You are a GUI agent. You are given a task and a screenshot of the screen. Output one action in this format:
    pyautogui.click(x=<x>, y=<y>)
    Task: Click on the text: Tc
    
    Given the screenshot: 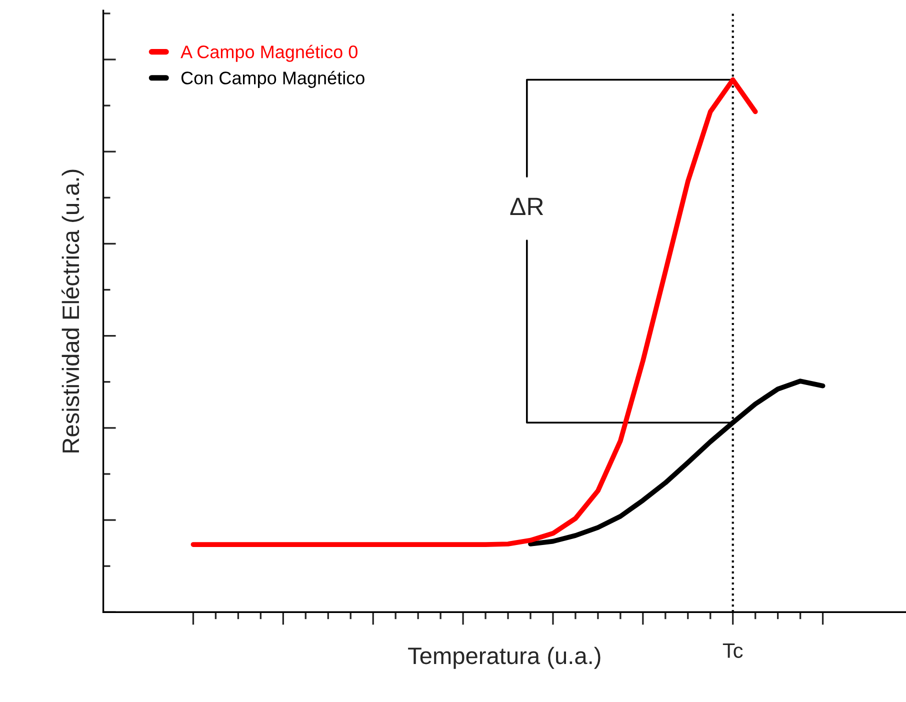 What is the action you would take?
    pyautogui.click(x=732, y=650)
    